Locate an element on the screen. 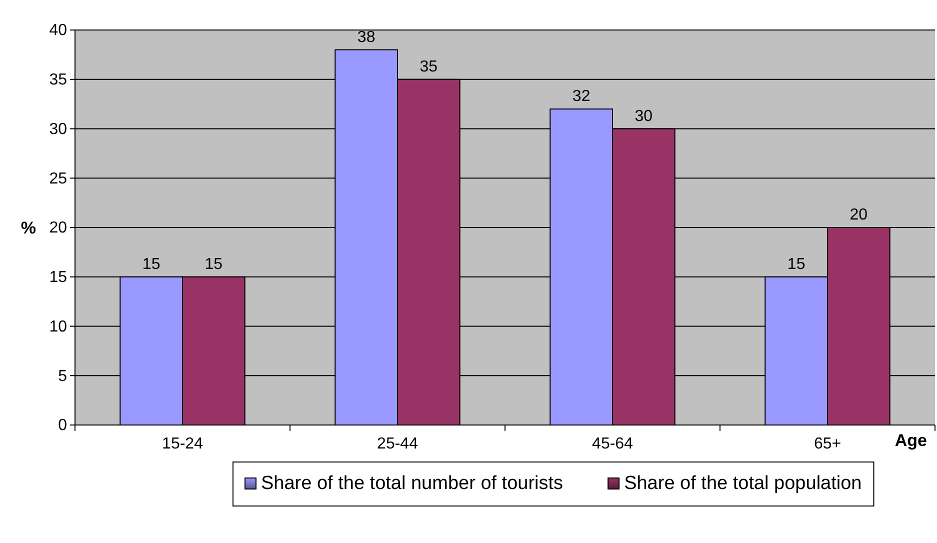 This screenshot has height=543, width=937. legend-label: Share of the total number of tourists is located at coordinates (412, 483).